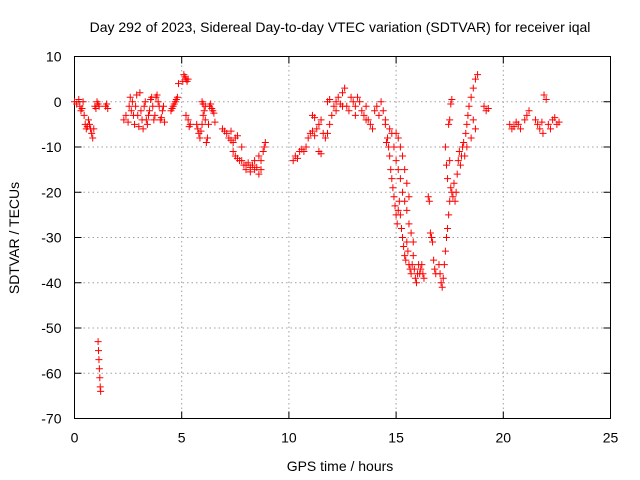 Image resolution: width=640 pixels, height=480 pixels. I want to click on y-tick-label: -30, so click(51, 238).